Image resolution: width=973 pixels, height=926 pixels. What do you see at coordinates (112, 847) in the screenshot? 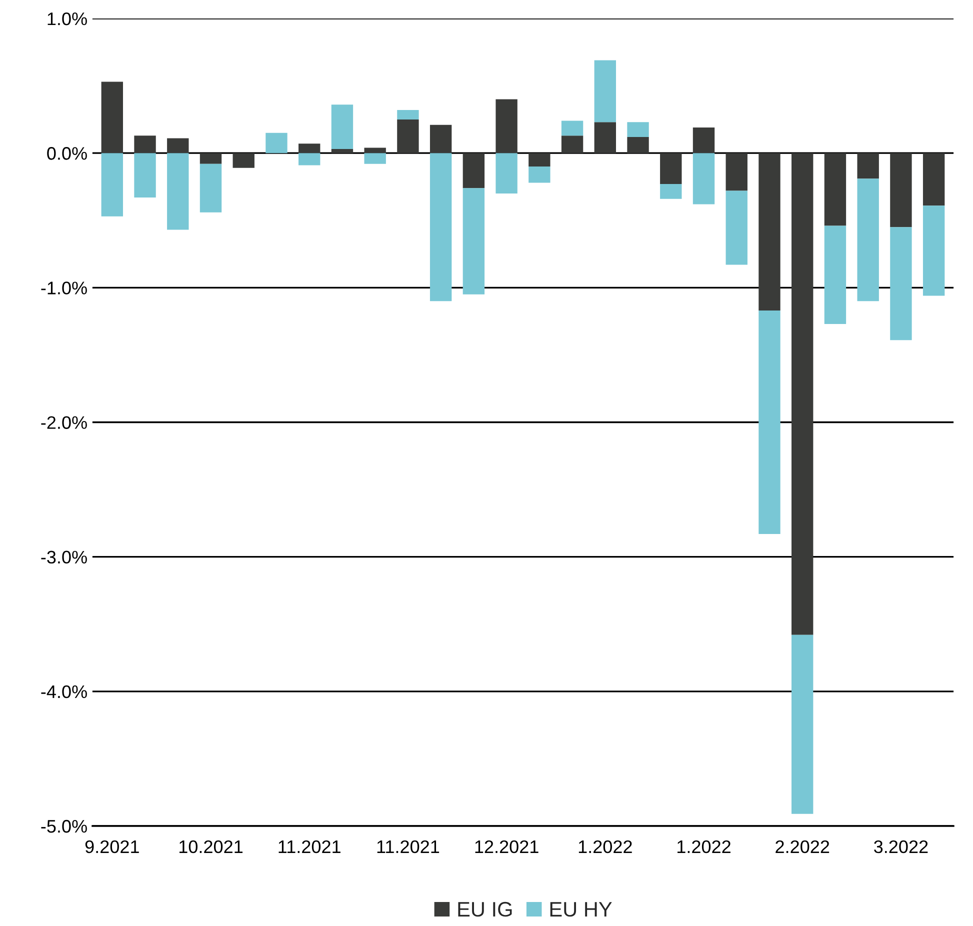
I see `x-tick-label: 9.2021` at bounding box center [112, 847].